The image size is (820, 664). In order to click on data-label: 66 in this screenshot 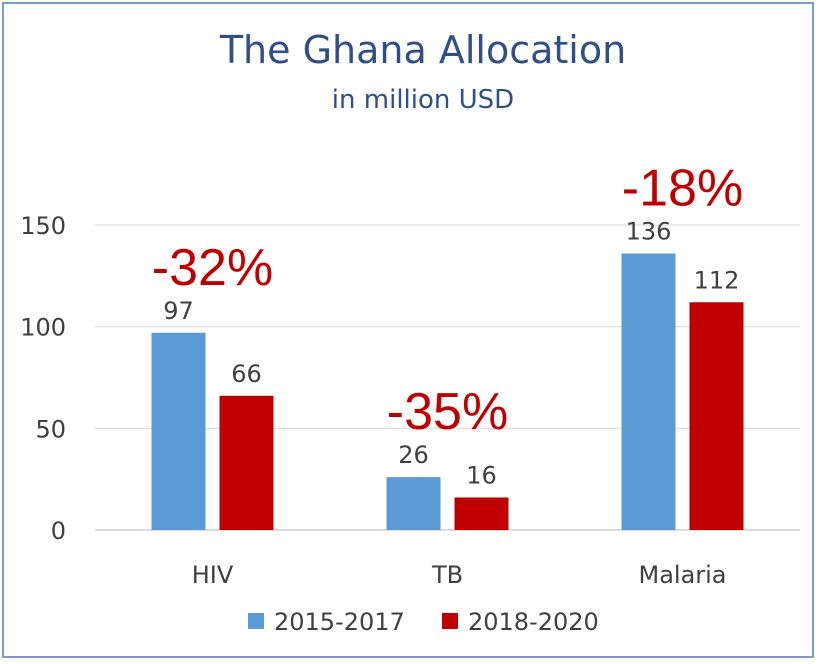, I will do `click(246, 374)`.